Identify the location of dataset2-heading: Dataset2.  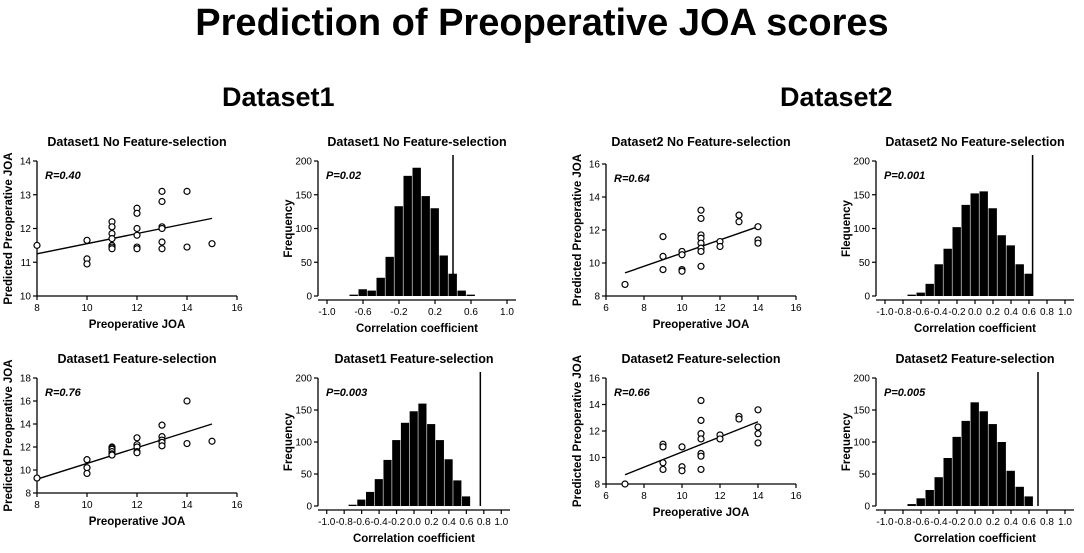
(836, 97).